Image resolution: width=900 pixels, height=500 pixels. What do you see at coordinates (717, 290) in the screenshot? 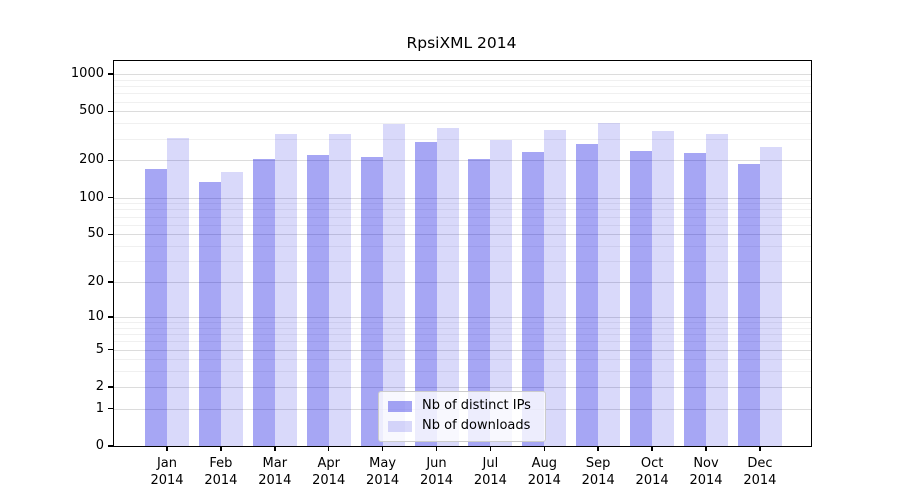
I see `bar-downloads-nov` at bounding box center [717, 290].